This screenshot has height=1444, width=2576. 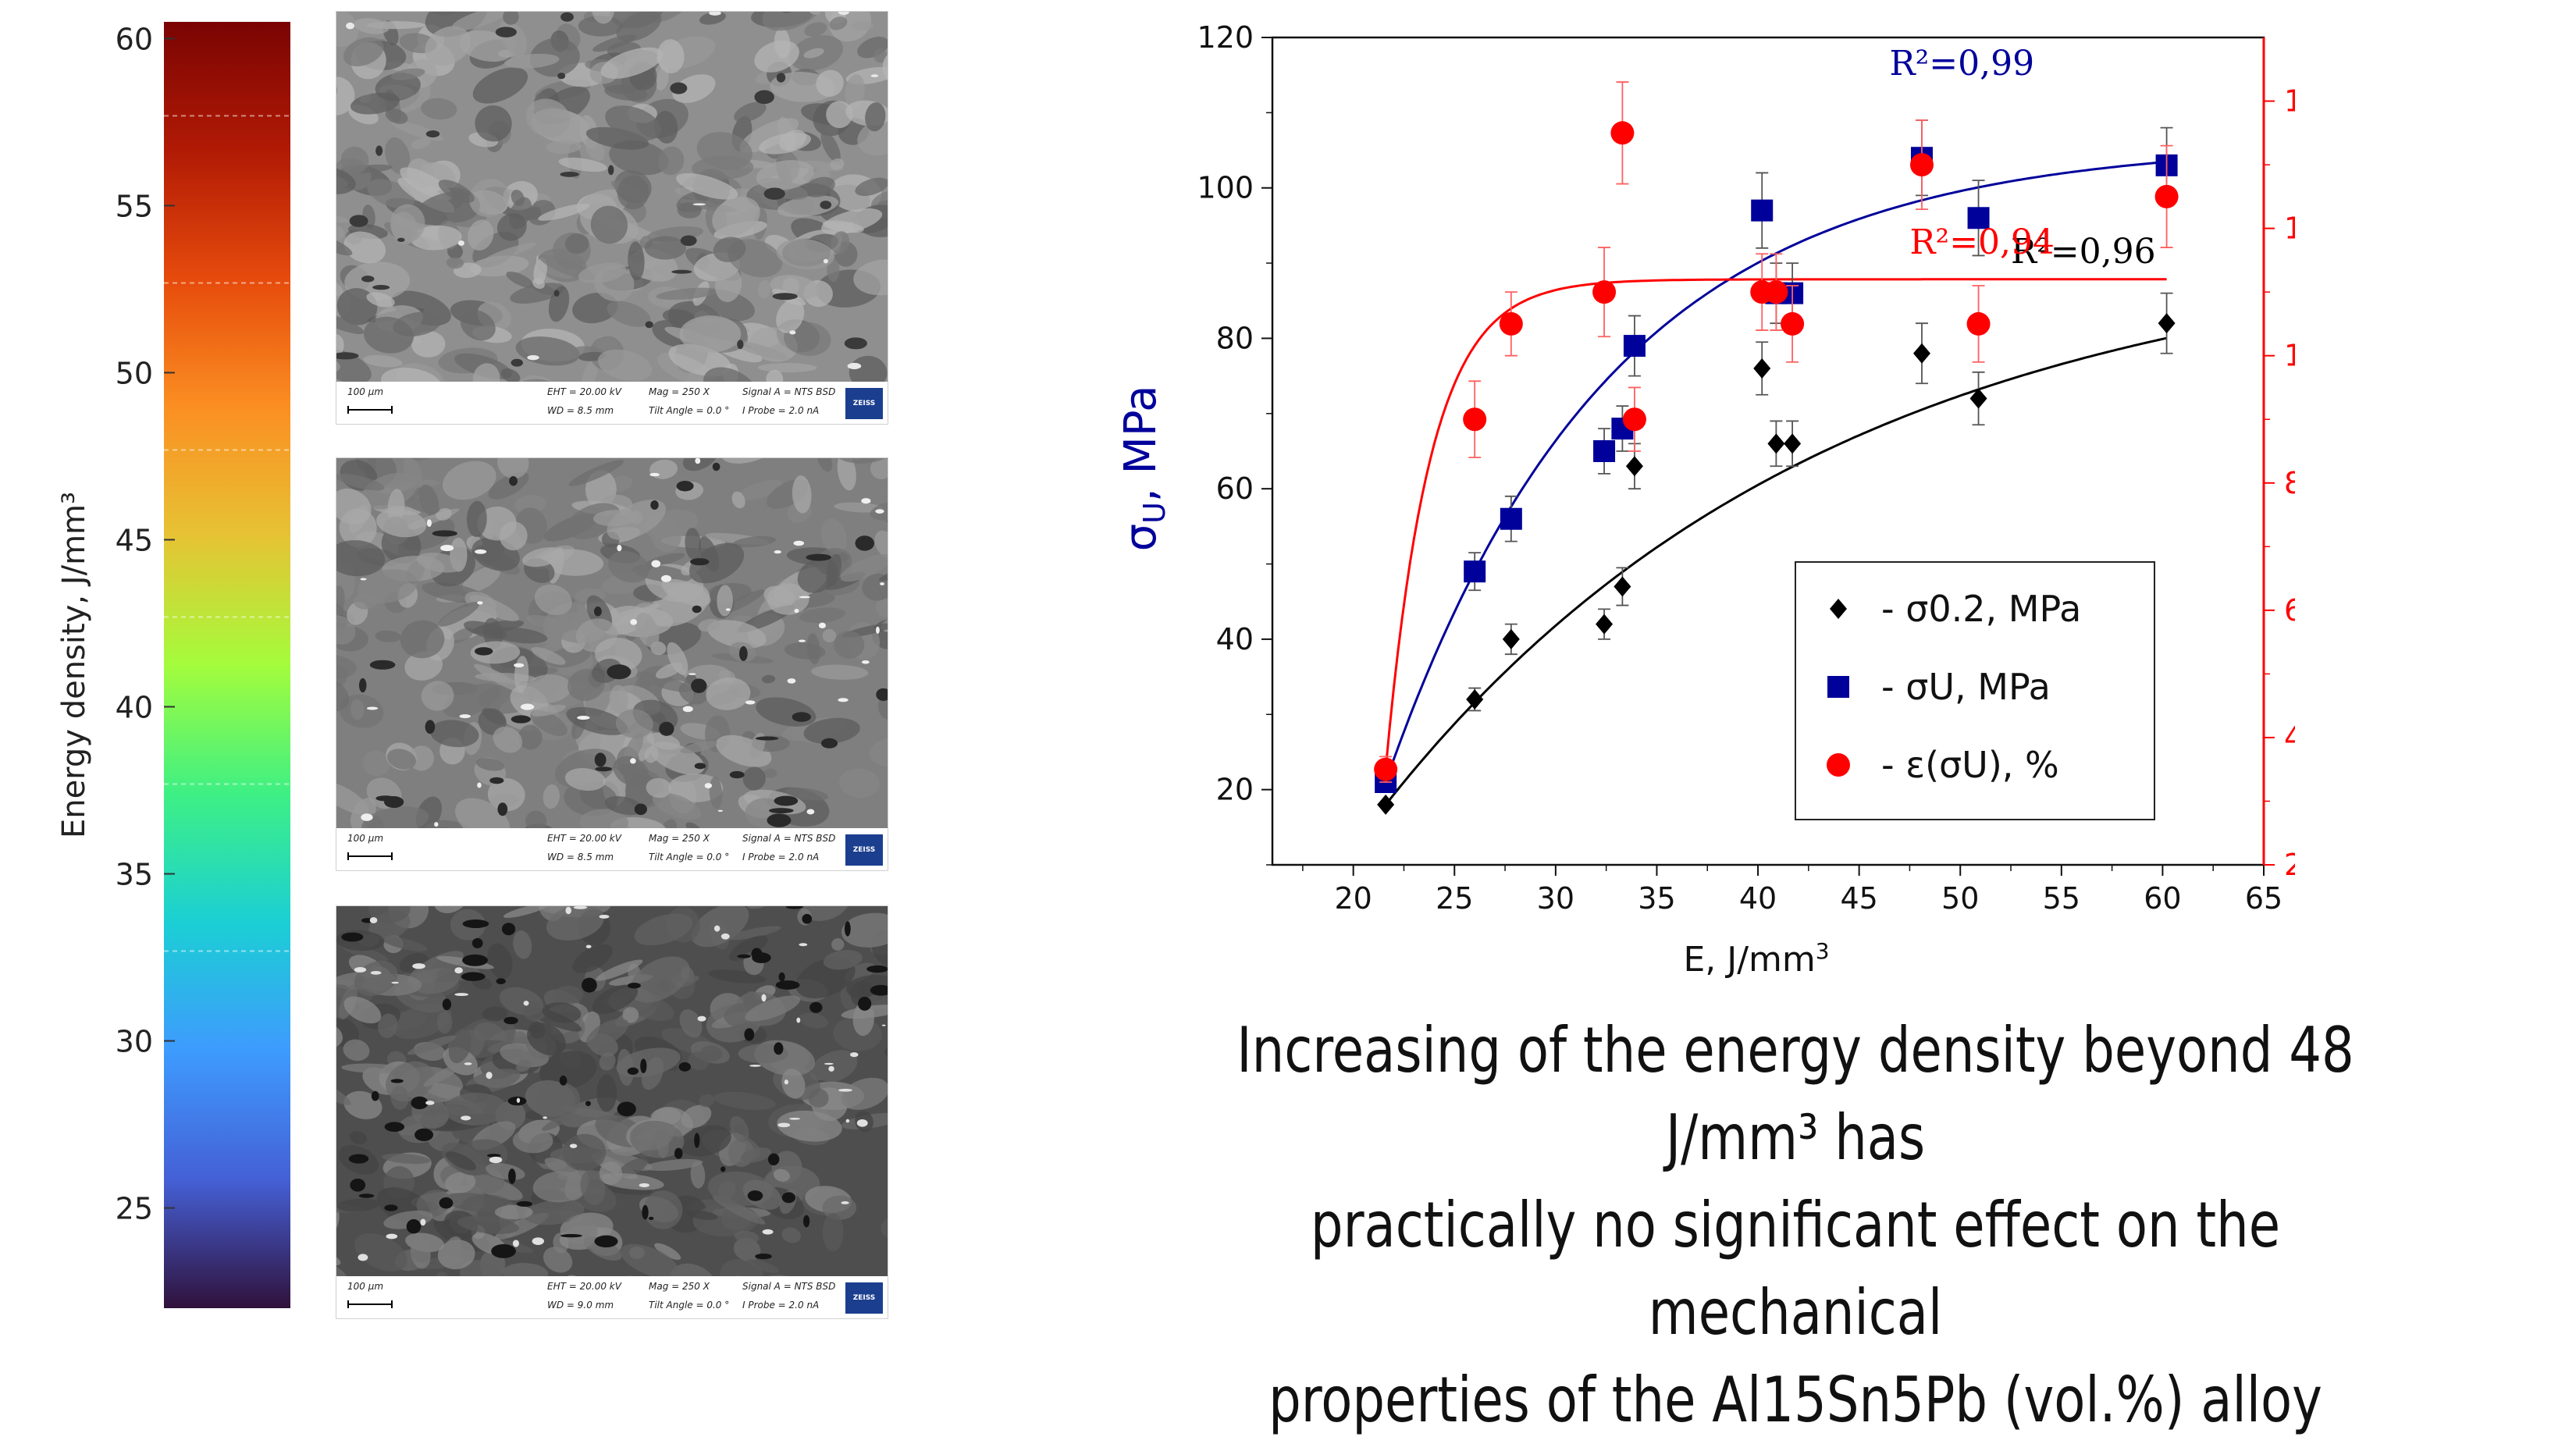 What do you see at coordinates (134, 1209) in the screenshot?
I see `colorbar-tick-label: 25` at bounding box center [134, 1209].